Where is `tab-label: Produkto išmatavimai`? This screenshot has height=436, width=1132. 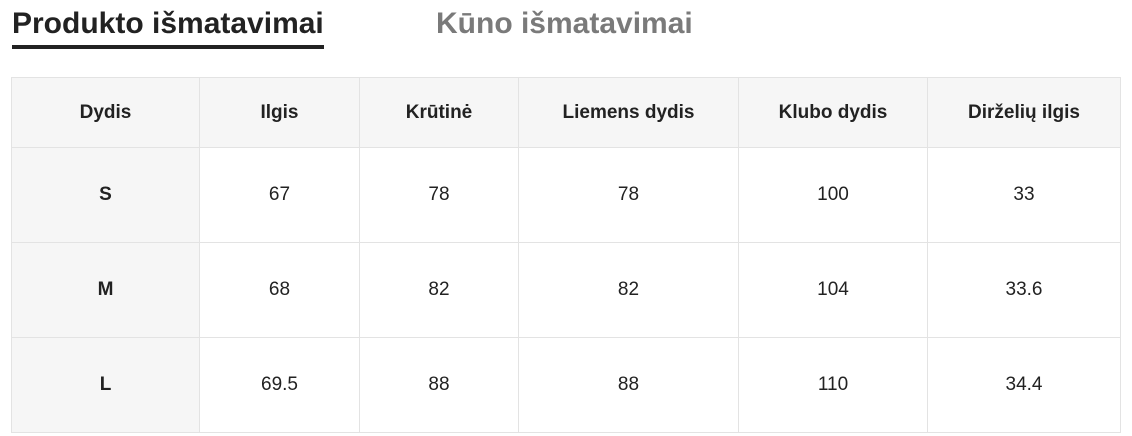 tab-label: Produkto išmatavimai is located at coordinates (168, 23).